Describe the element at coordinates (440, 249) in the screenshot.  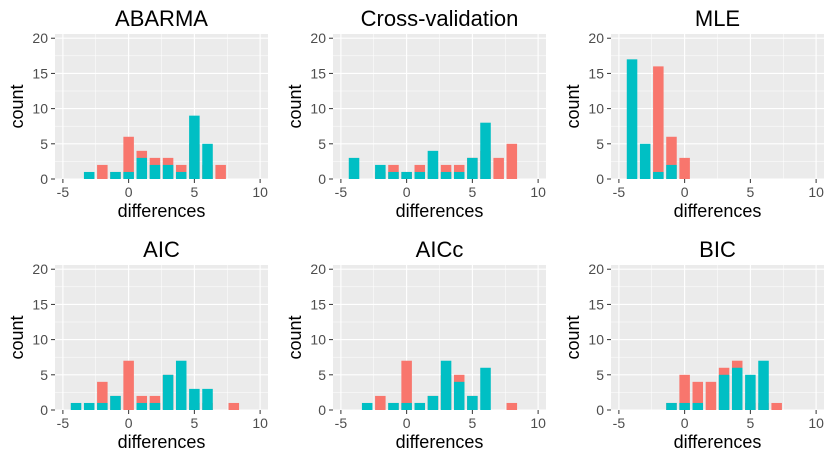
I see `facet-title: AICc` at that location.